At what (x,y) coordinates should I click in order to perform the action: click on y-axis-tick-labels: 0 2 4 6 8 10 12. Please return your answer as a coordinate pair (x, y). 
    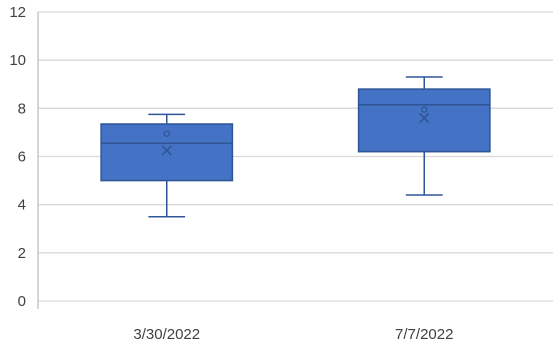
    Looking at the image, I should click on (17, 157).